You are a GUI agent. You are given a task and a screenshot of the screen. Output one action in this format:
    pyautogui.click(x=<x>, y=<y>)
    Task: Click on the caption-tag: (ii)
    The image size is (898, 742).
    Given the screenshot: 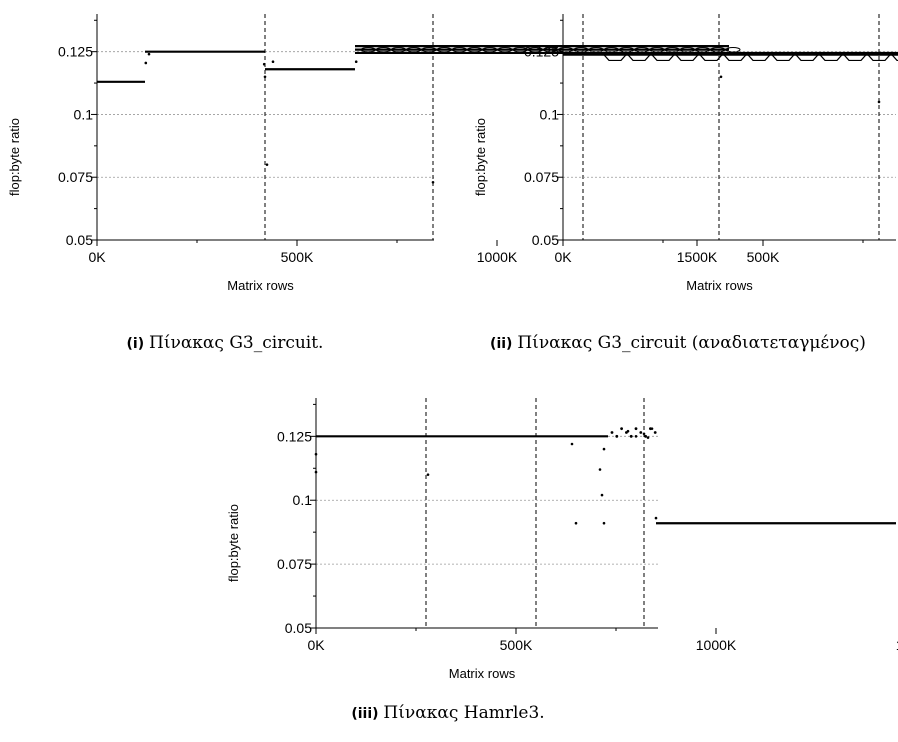 What is the action you would take?
    pyautogui.click(x=503, y=344)
    